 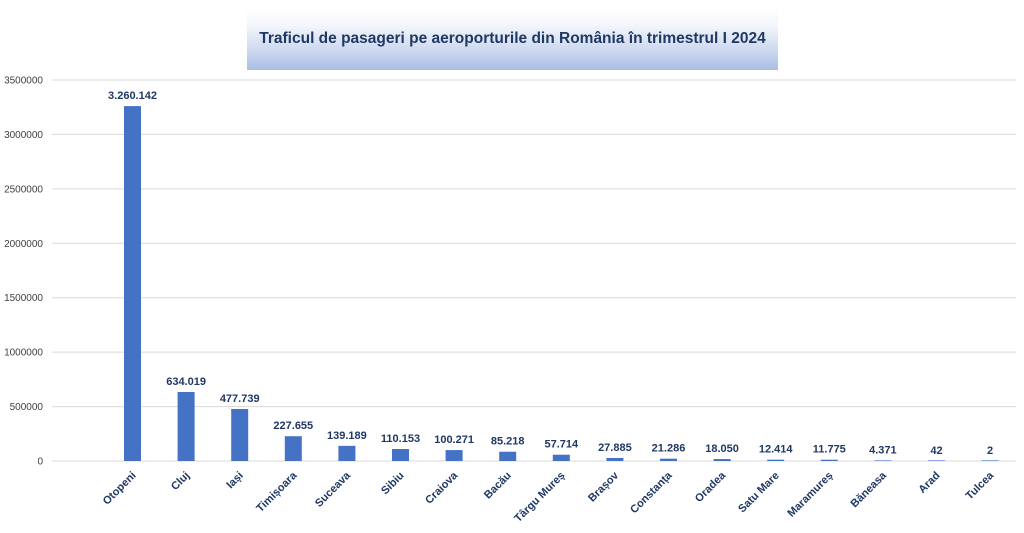 I want to click on data-label: 100.271, so click(x=454, y=440).